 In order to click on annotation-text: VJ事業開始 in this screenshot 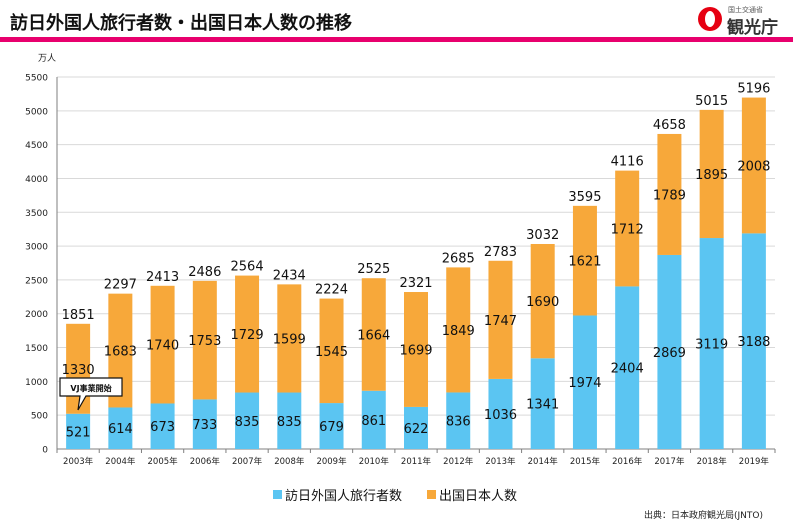, I will do `click(90, 388)`.